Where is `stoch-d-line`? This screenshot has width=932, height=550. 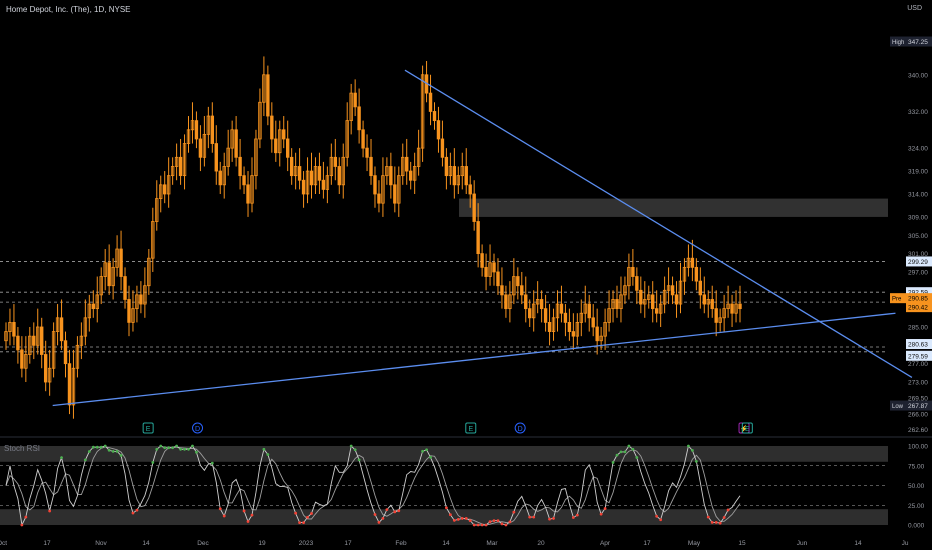 stoch-d-line is located at coordinates (373, 486).